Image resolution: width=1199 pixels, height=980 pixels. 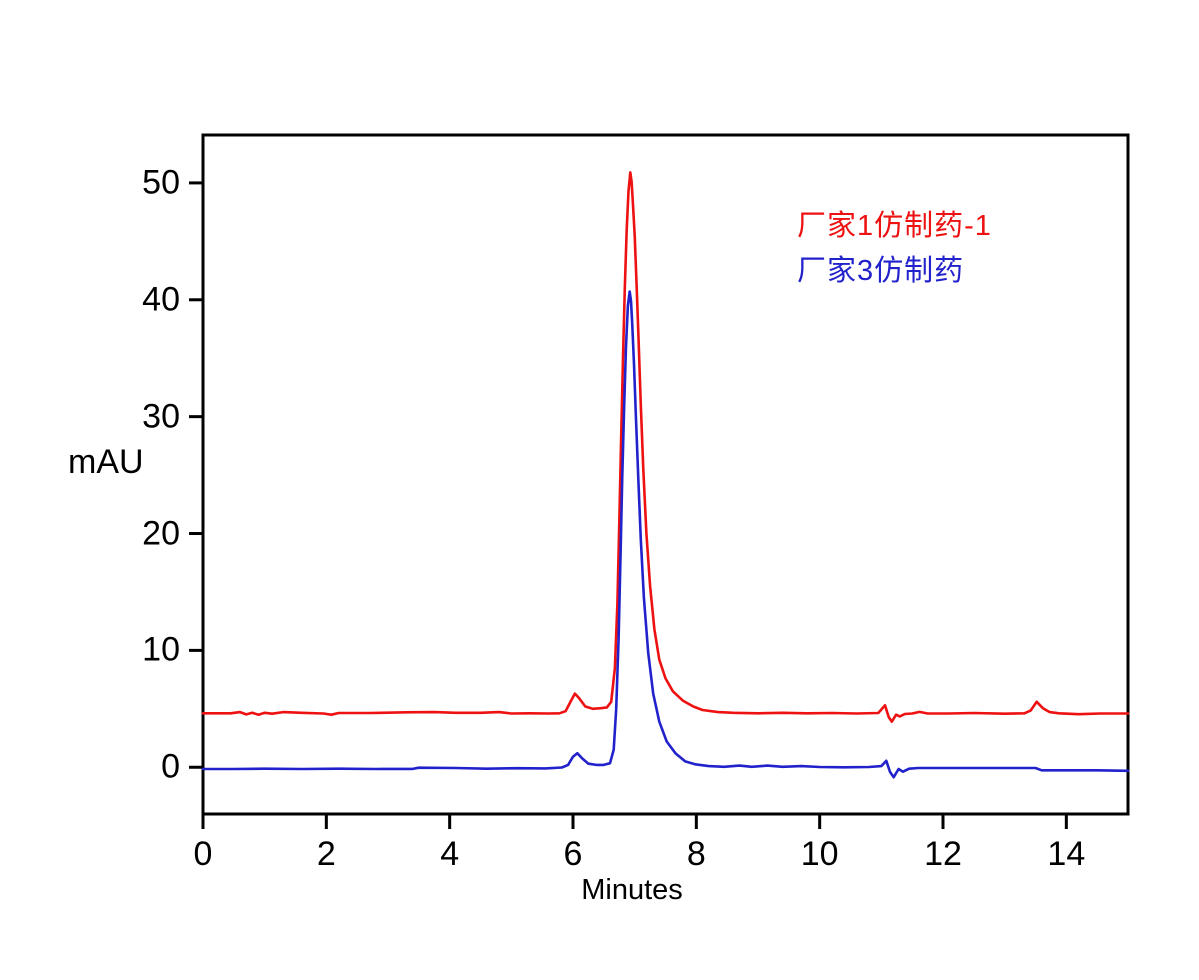 What do you see at coordinates (161, 182) in the screenshot?
I see `y-tick-label: 50` at bounding box center [161, 182].